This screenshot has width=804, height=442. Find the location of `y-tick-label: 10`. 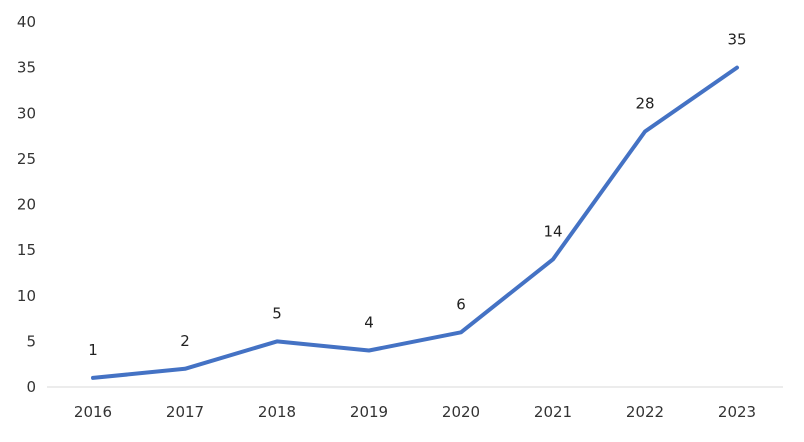

y-tick-label: 10 is located at coordinates (26, 296).